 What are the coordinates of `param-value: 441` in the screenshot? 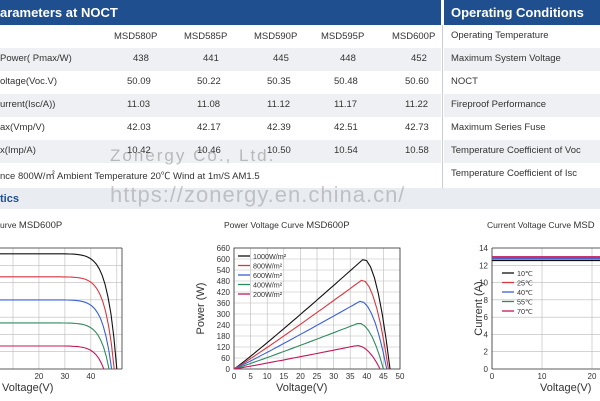 It's located at (211, 58).